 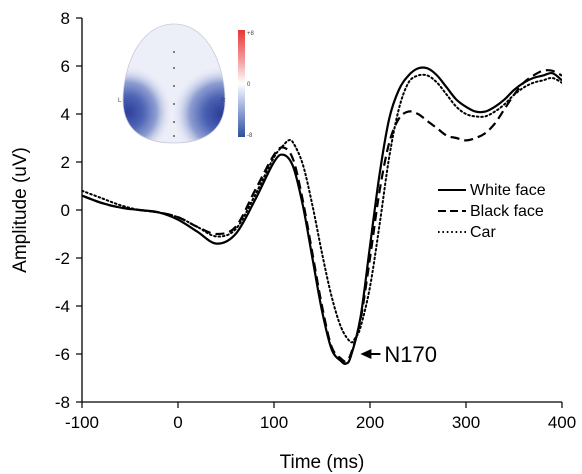 I want to click on legend-label: Car, so click(x=483, y=232).